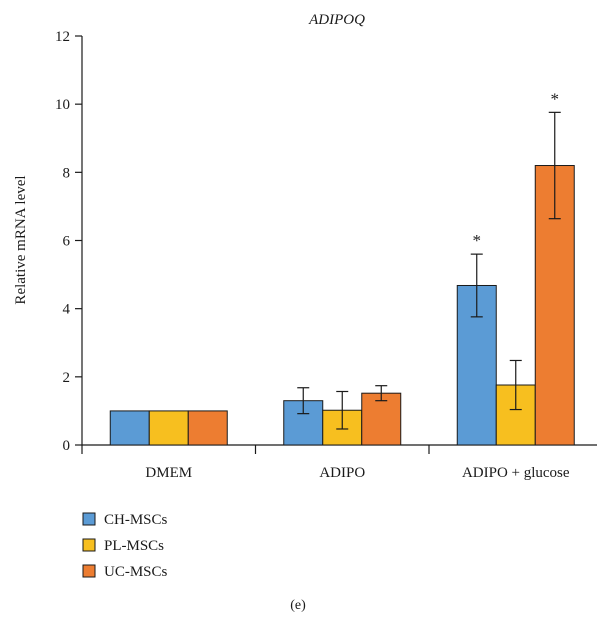 This screenshot has height=633, width=597. What do you see at coordinates (516, 473) in the screenshot?
I see `x-tick-label: ADIPO + glucose` at bounding box center [516, 473].